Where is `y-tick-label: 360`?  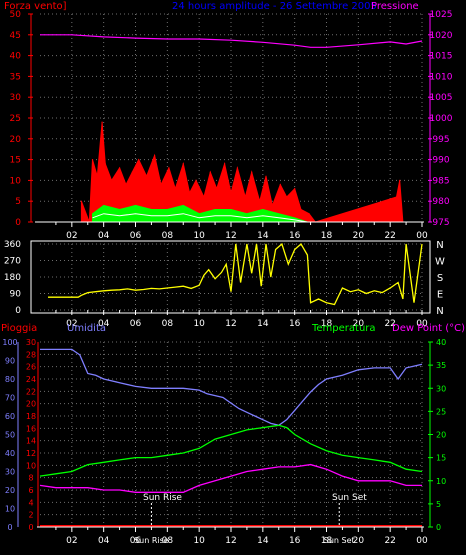 y-tick-label: 360 is located at coordinates (12, 245).